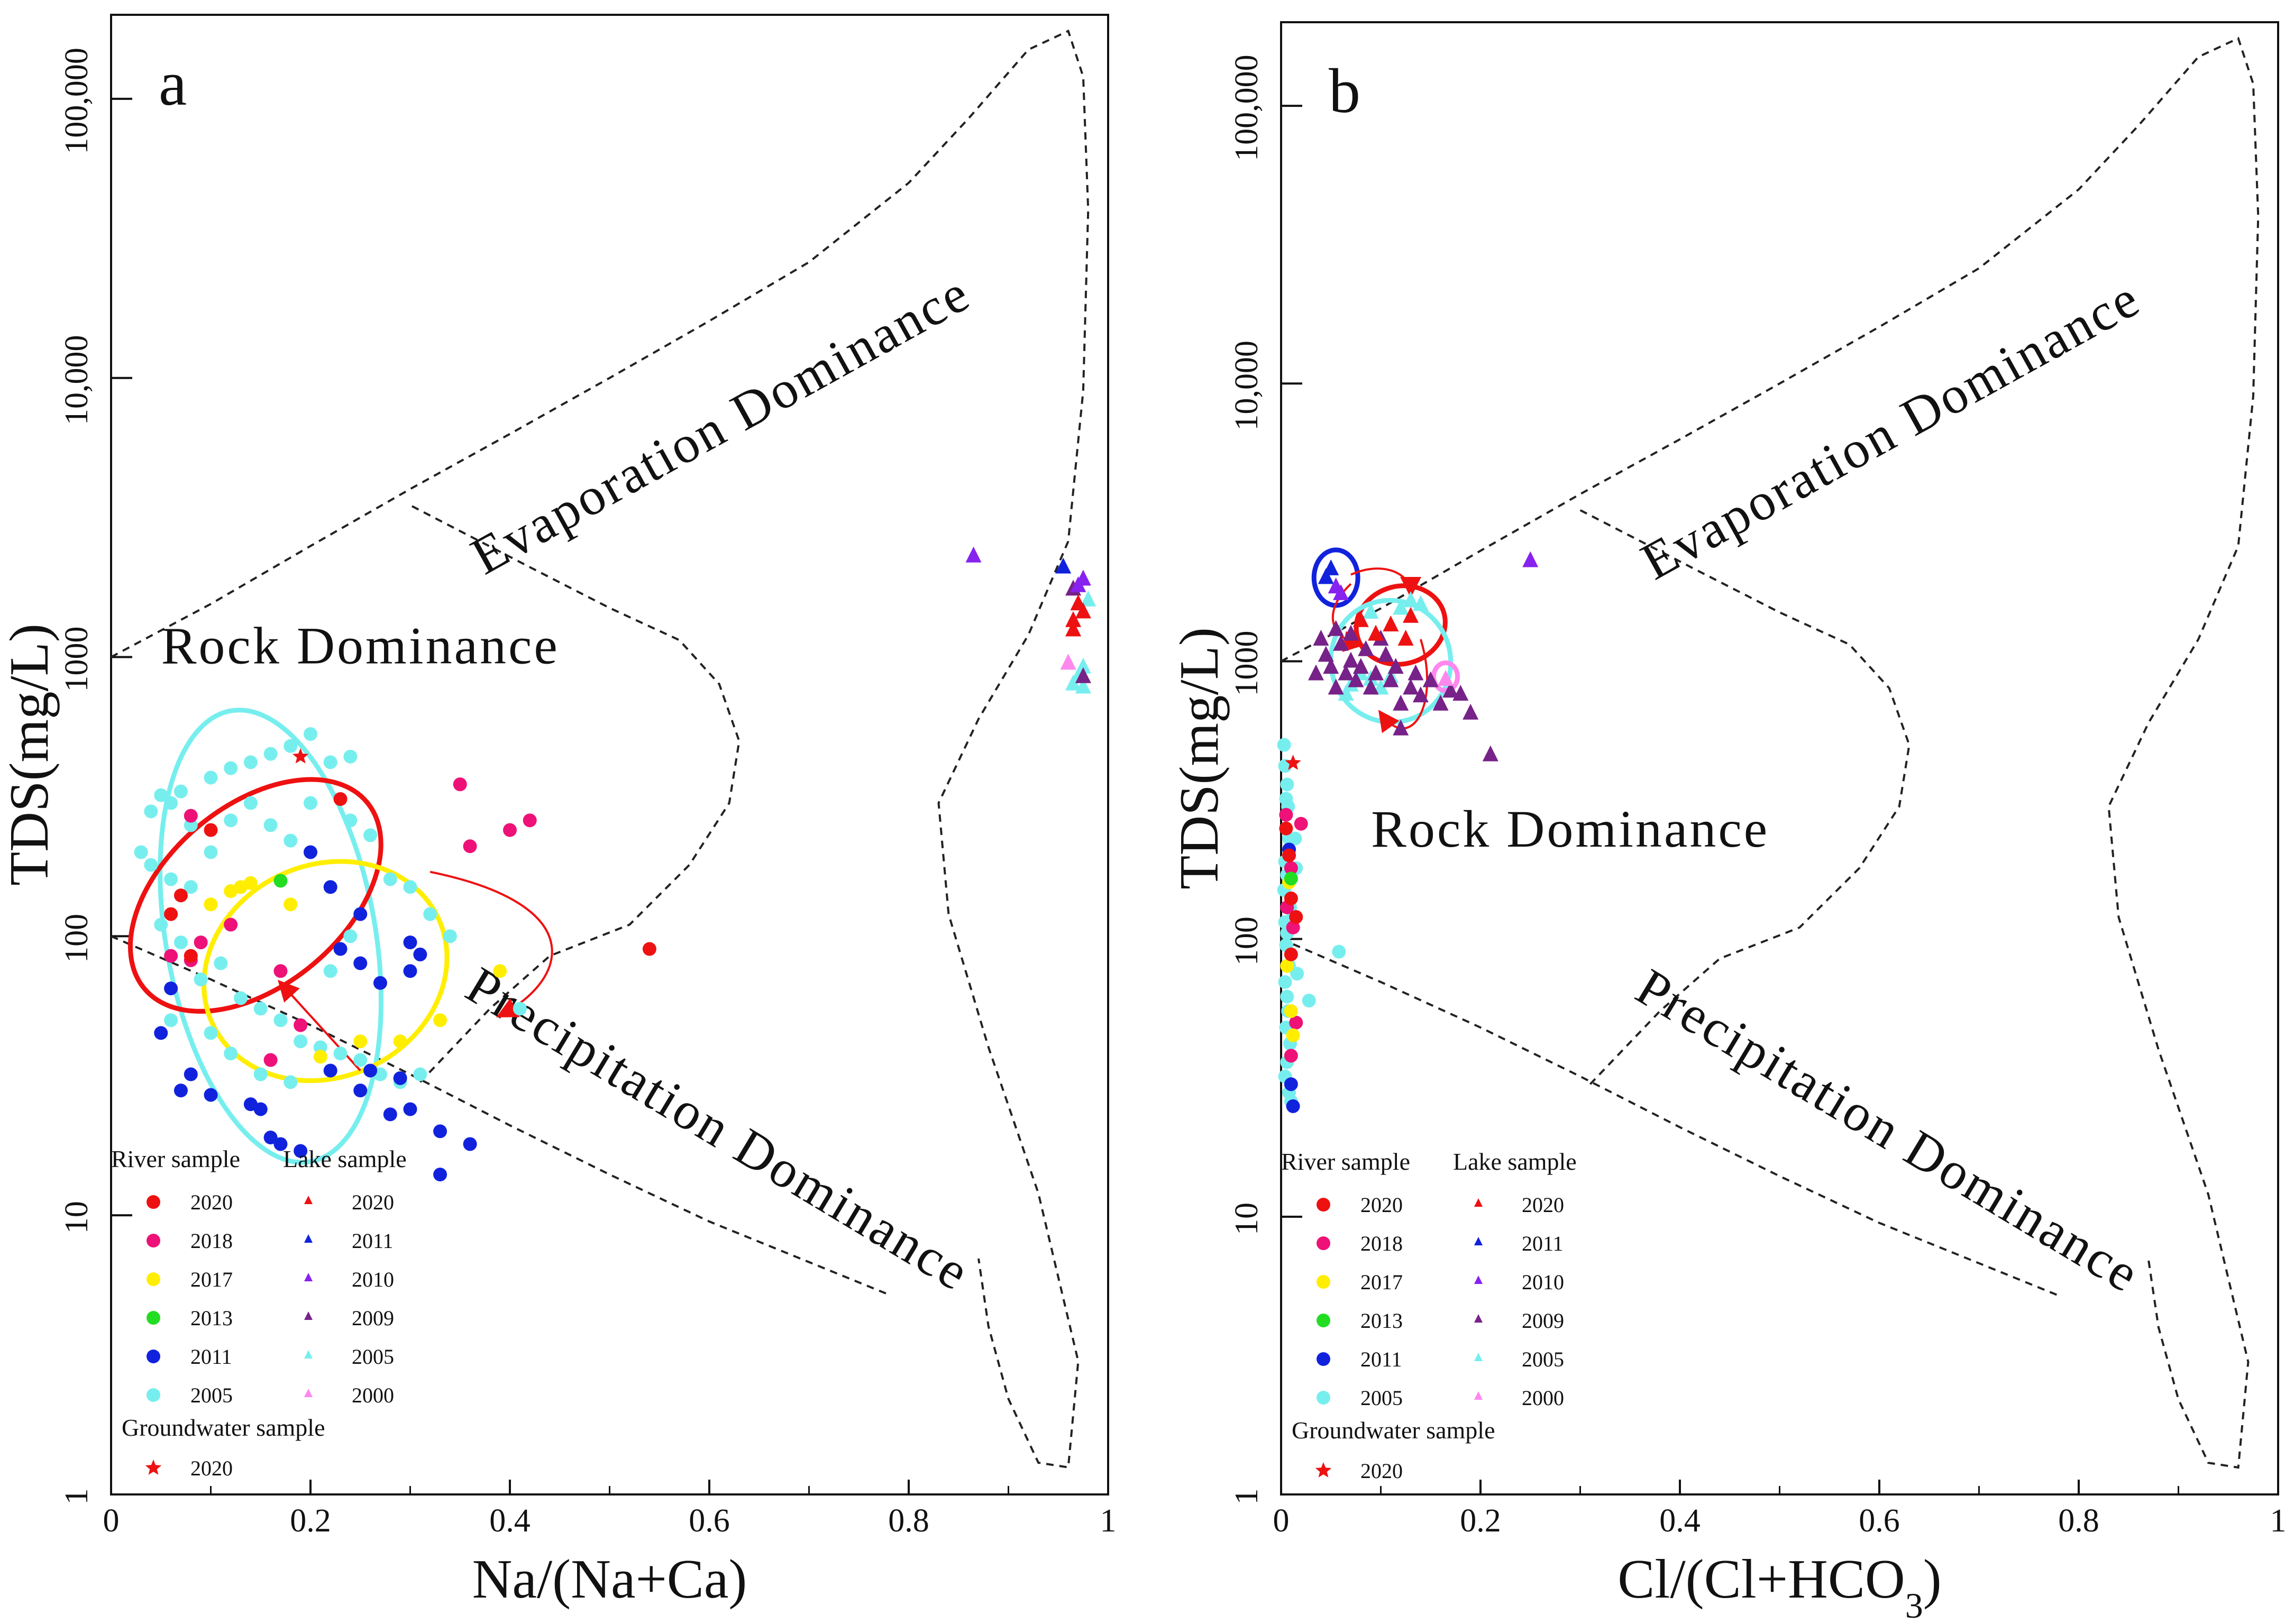  Describe the element at coordinates (1570, 829) in the screenshot. I see `region-label-rock: Rock Dominance` at that location.